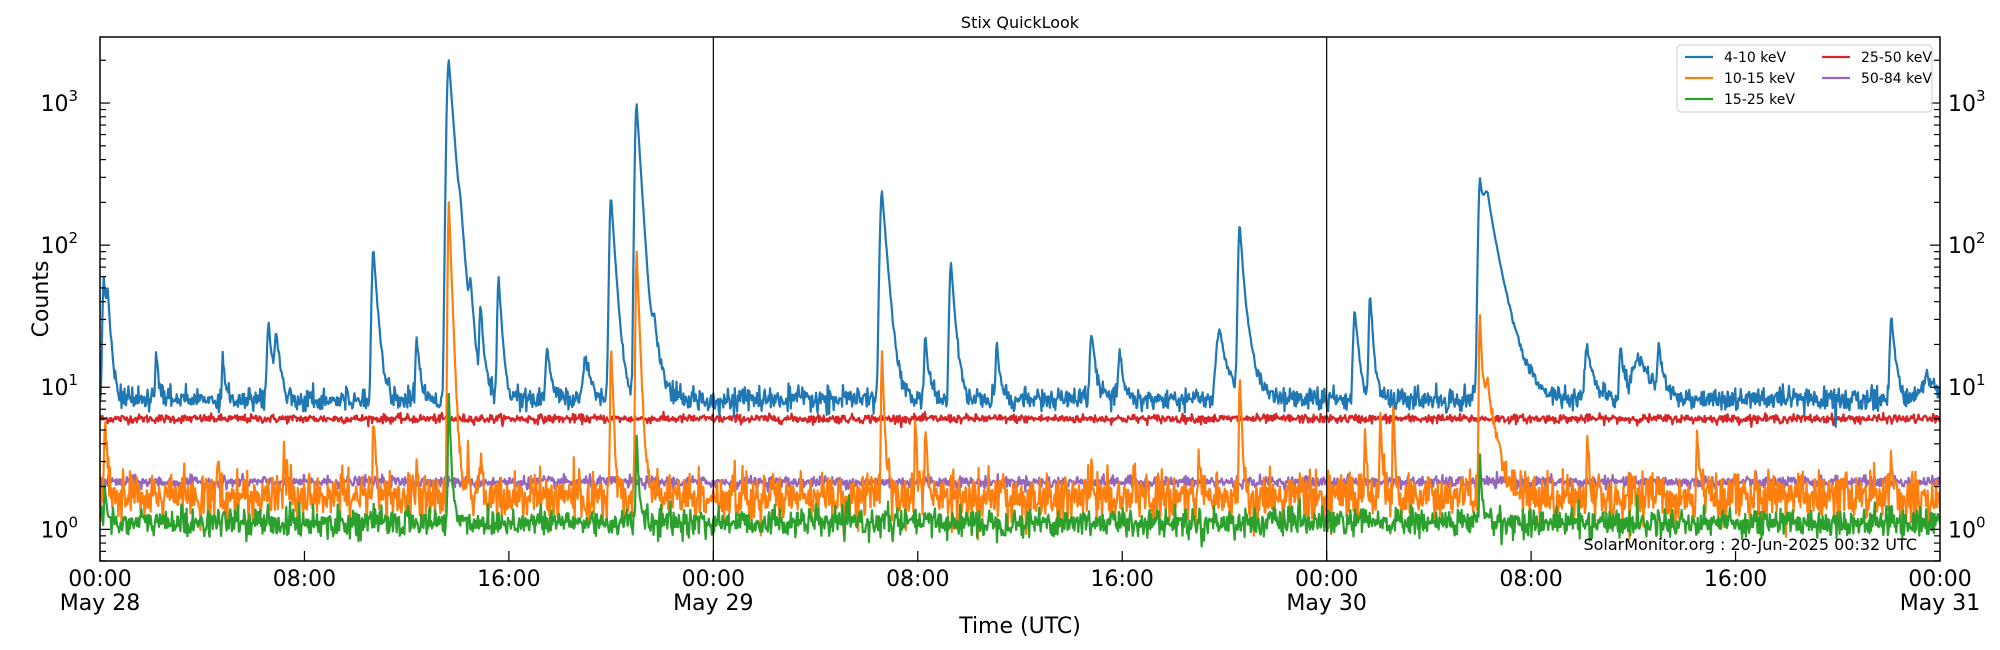 The height and width of the screenshot is (650, 2000). Describe the element at coordinates (1759, 100) in the screenshot. I see `legend-label: 15-25 keV` at that location.